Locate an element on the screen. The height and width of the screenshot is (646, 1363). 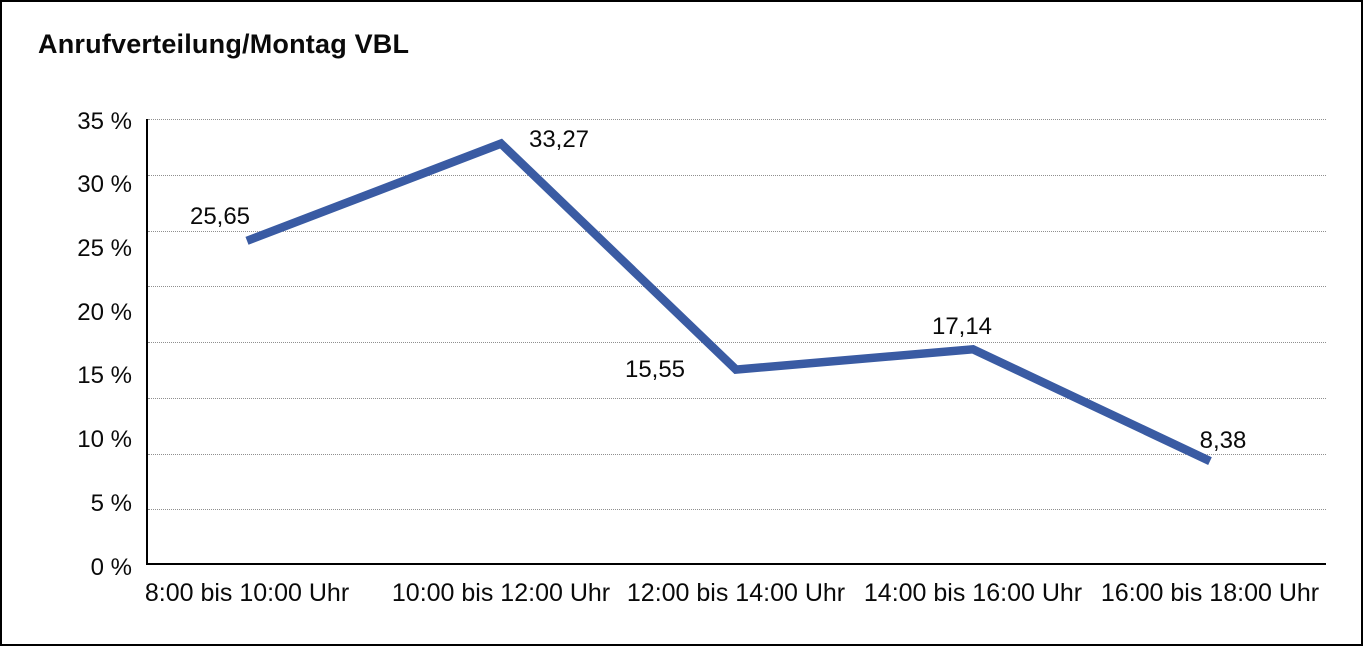
chart-title: Anrufverteilung/Montag VBL is located at coordinates (224, 44).